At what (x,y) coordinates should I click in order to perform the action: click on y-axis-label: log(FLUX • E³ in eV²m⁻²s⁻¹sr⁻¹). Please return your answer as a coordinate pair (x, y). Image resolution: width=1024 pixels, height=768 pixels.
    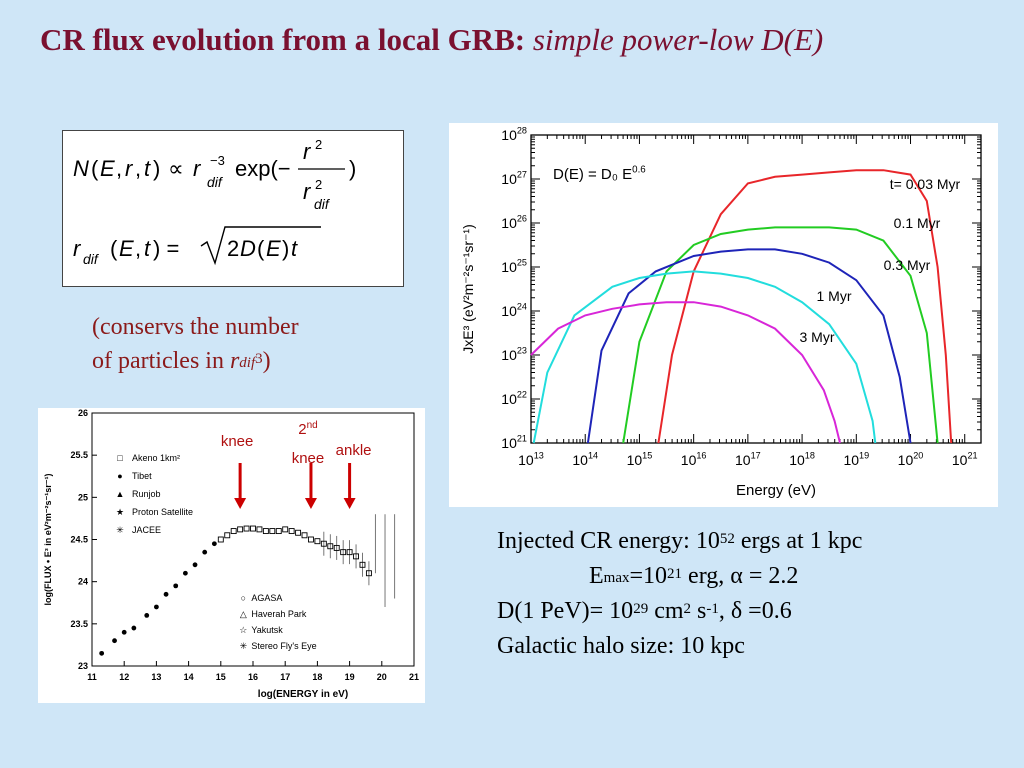
    Looking at the image, I should click on (48, 540).